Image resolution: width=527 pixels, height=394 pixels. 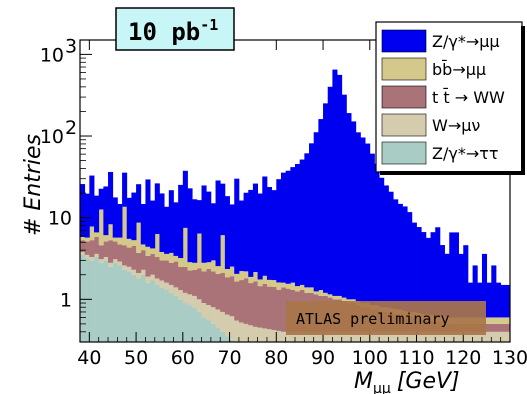 What do you see at coordinates (382, 387) in the screenshot?
I see `x-axis-subscript: μμ` at bounding box center [382, 387].